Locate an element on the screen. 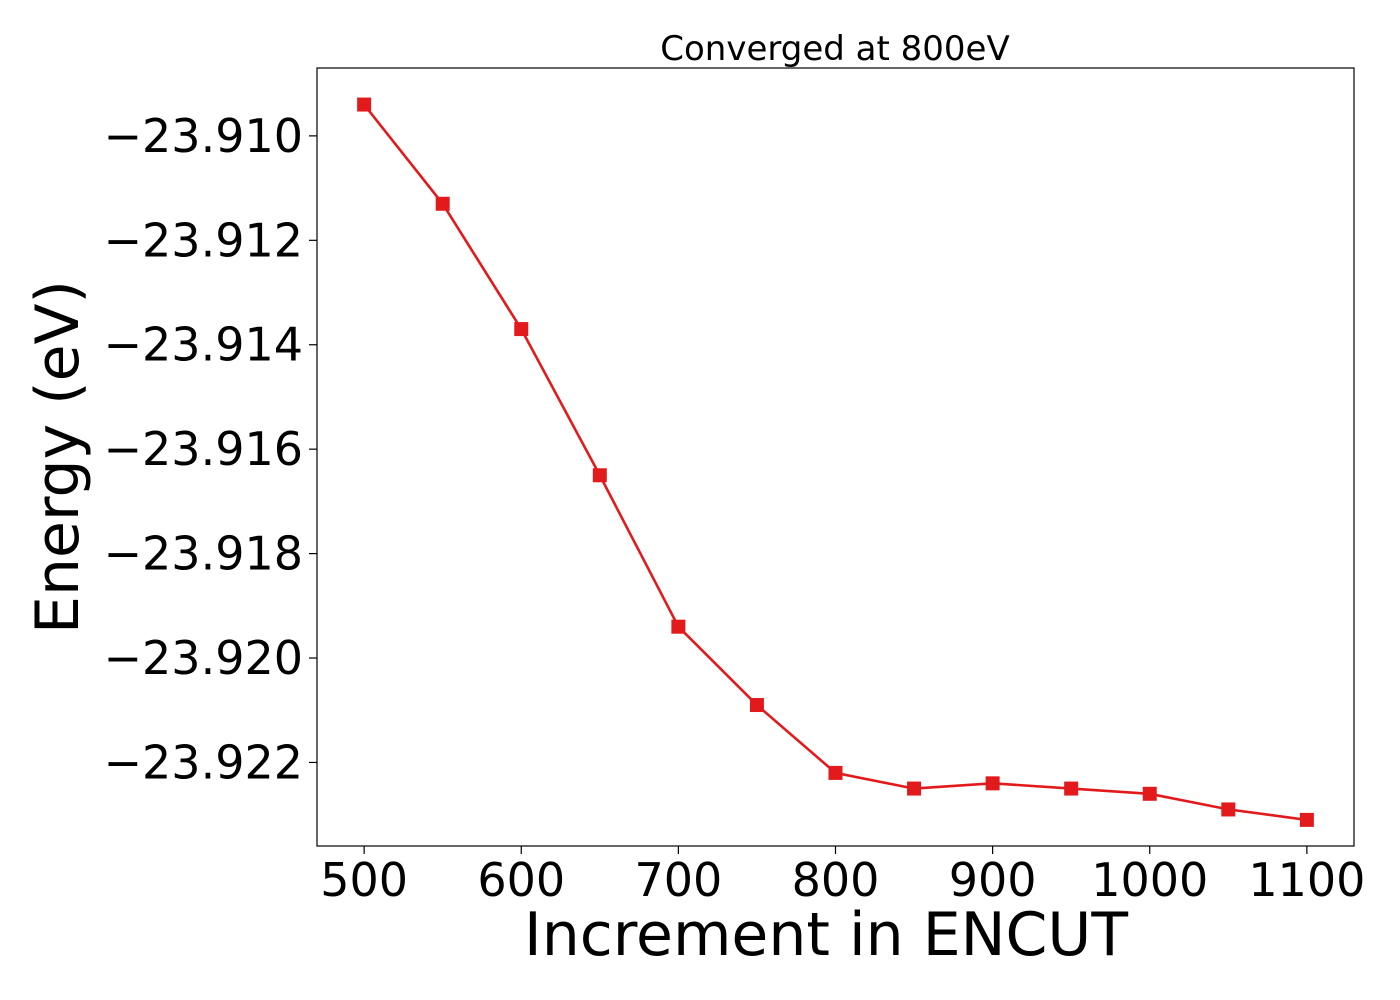  y-tick-label: −23.914 is located at coordinates (204, 345).